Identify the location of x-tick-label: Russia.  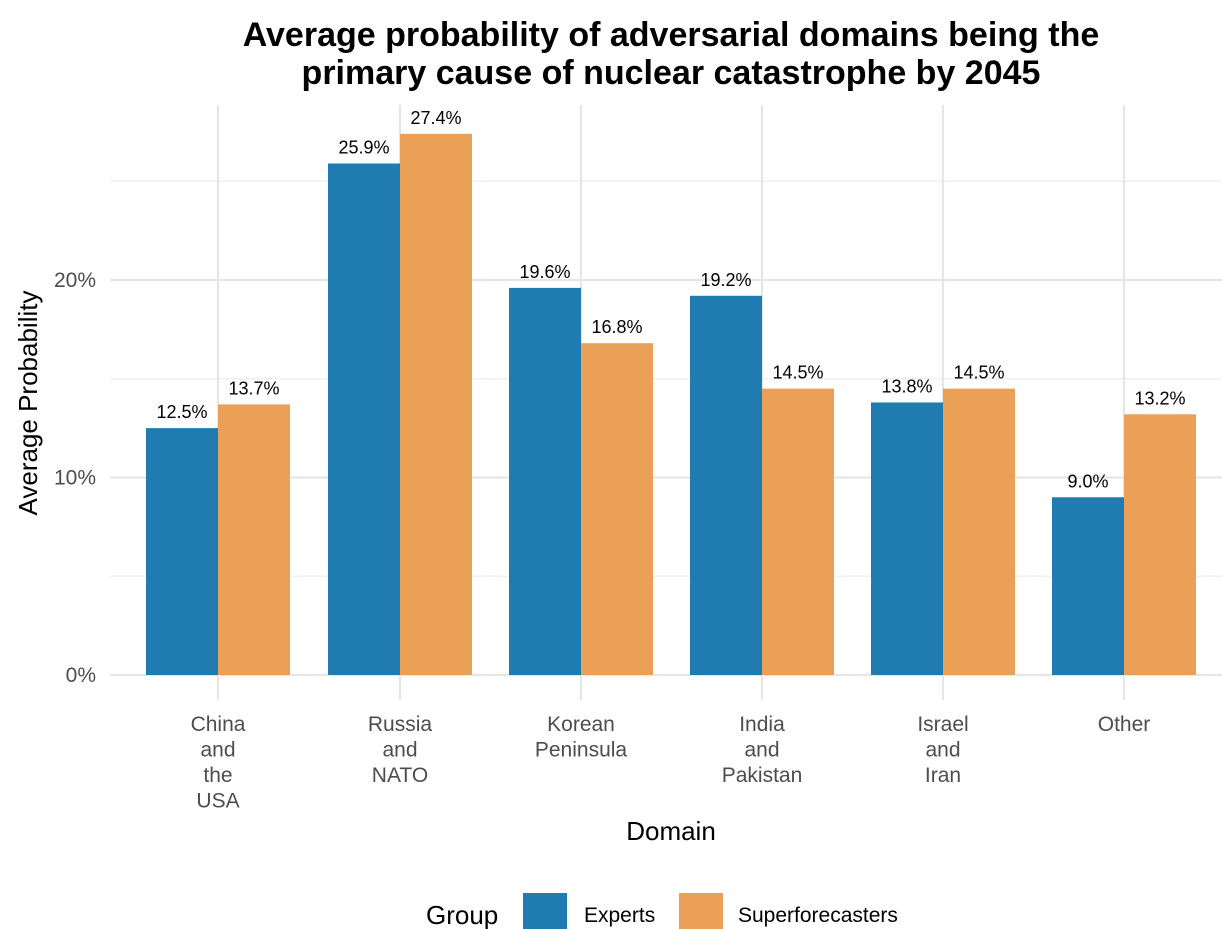
(400, 724).